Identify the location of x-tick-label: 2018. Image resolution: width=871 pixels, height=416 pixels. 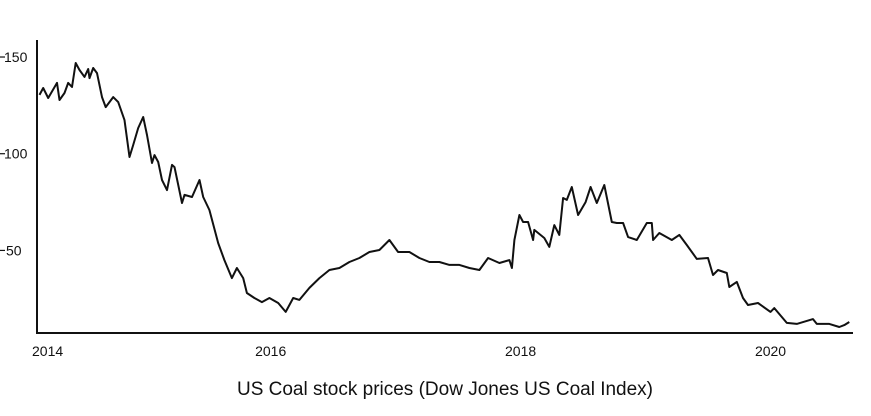
(520, 351).